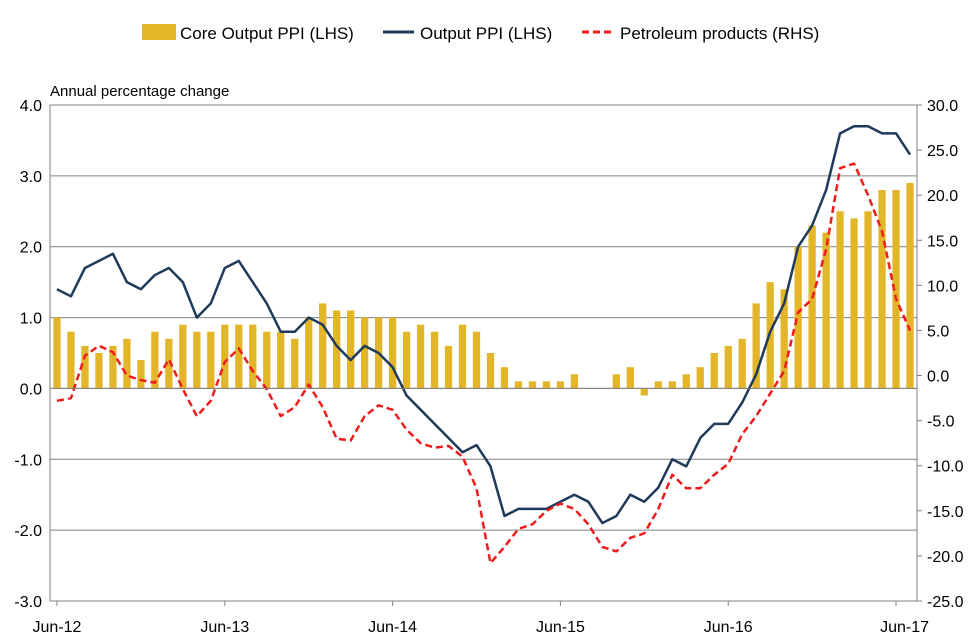 The image size is (977, 639). Describe the element at coordinates (28, 460) in the screenshot. I see `y-left-tick-label: -1.0` at that location.